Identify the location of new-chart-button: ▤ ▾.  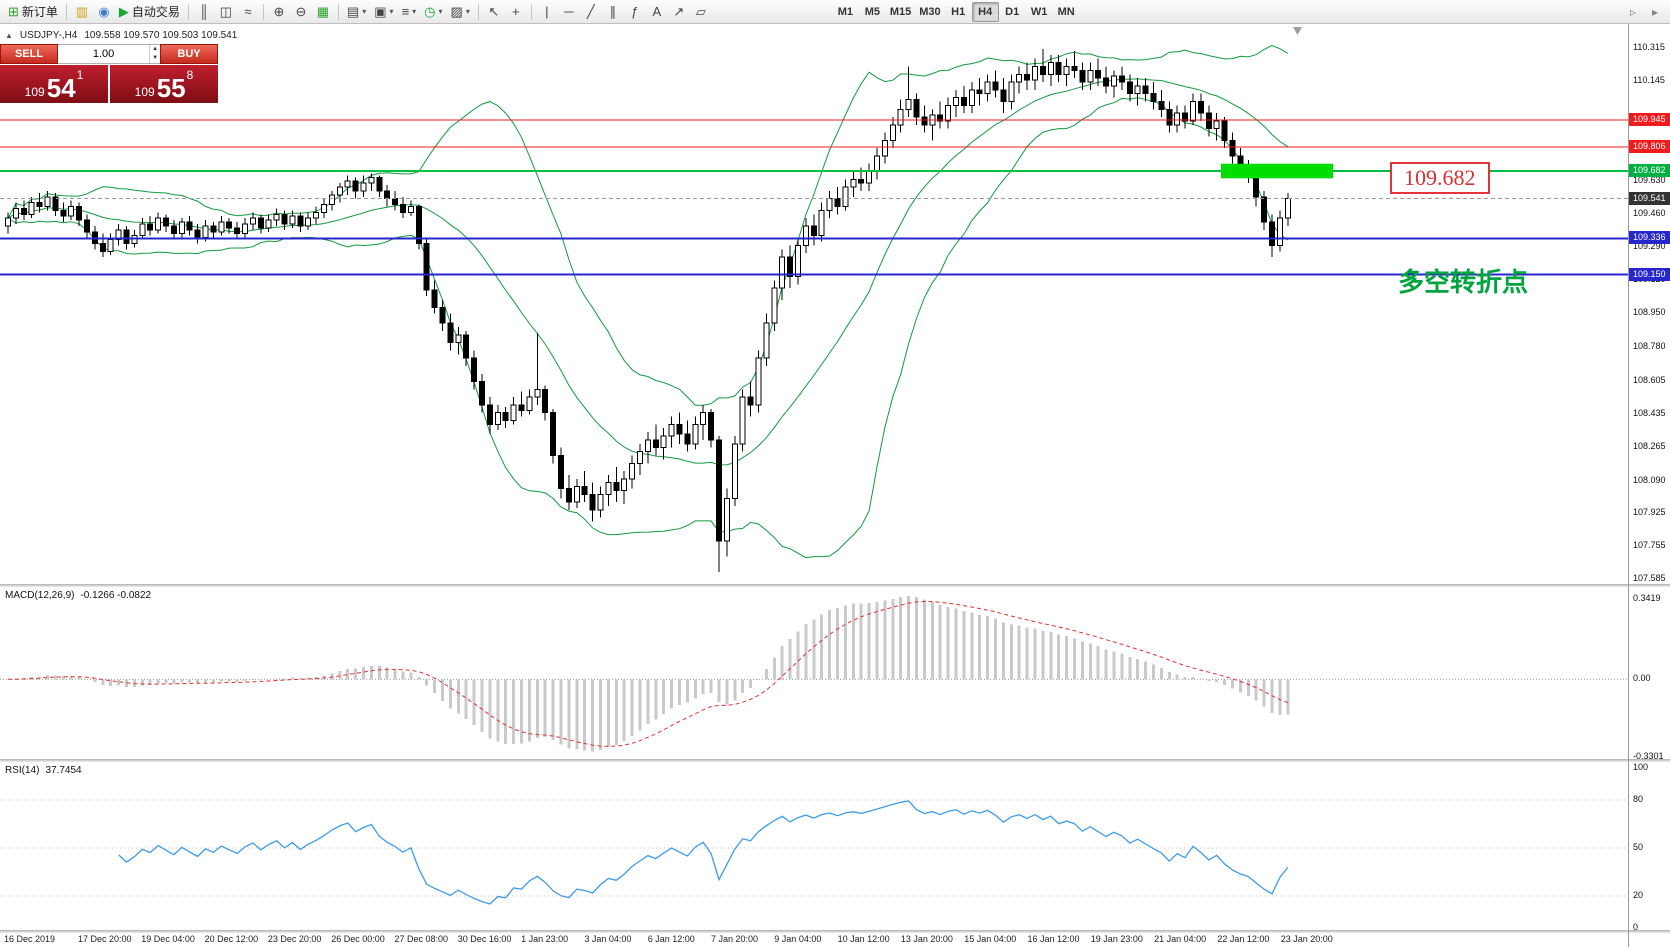
(356, 12).